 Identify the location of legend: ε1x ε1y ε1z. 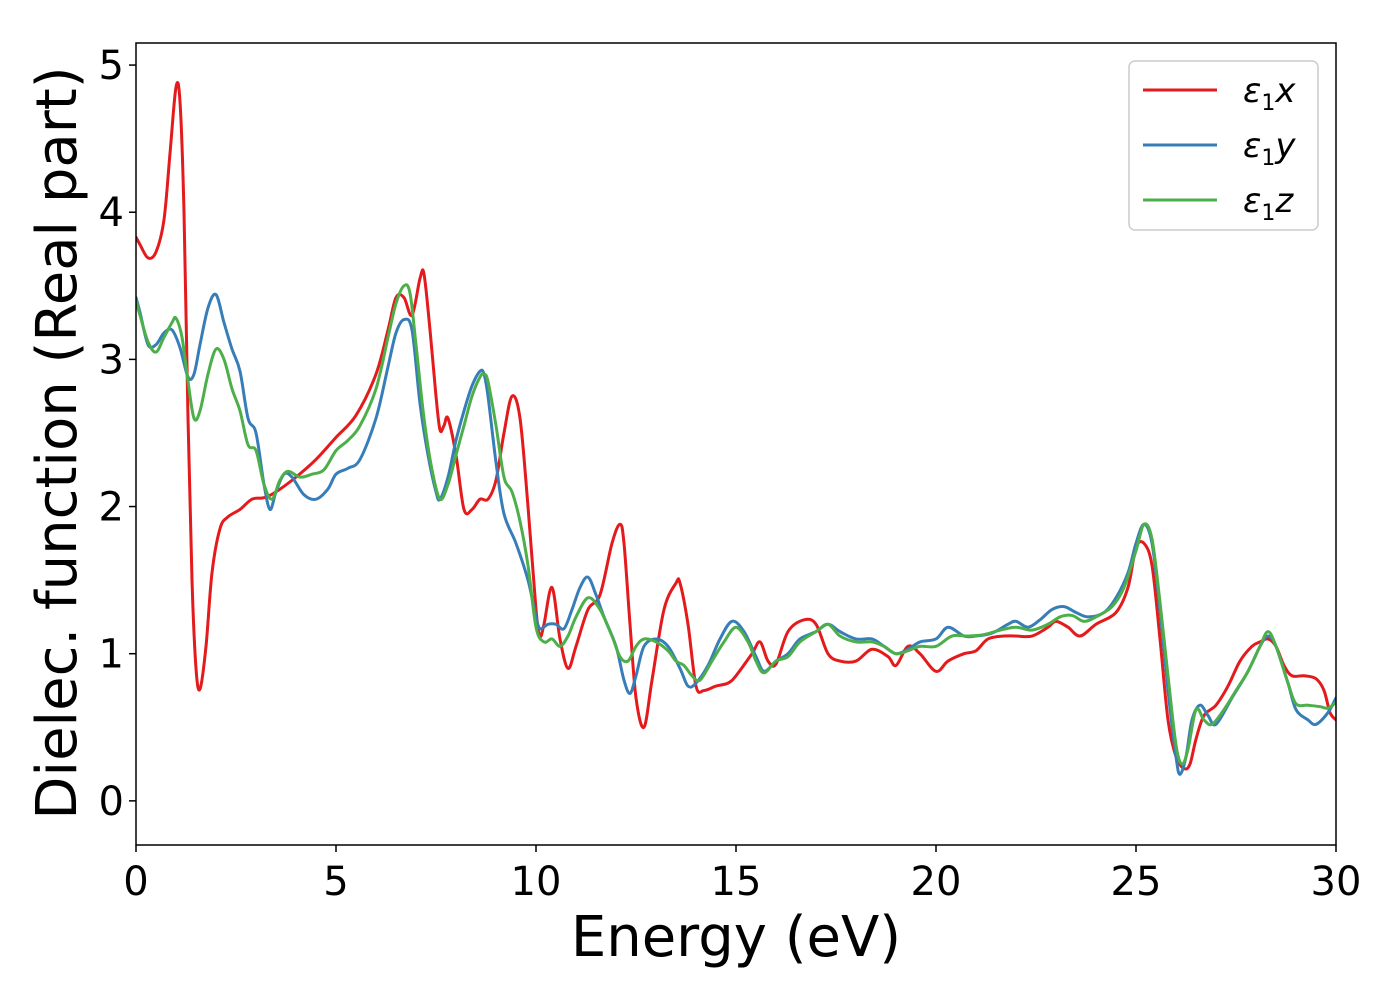
(1223, 145).